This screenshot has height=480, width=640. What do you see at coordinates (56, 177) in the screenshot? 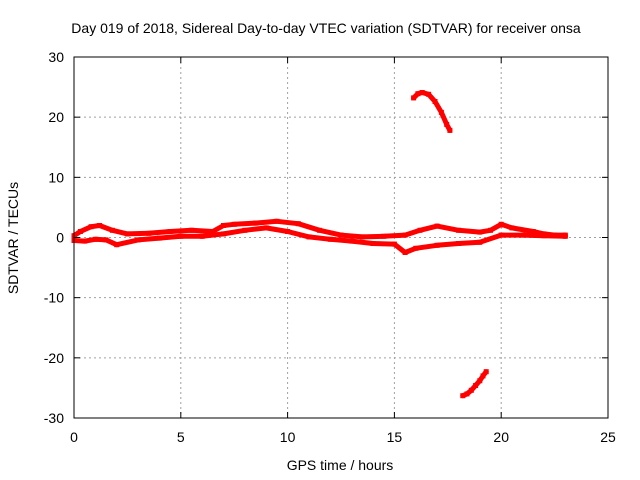
I see `y-tick-label: 10` at bounding box center [56, 177].